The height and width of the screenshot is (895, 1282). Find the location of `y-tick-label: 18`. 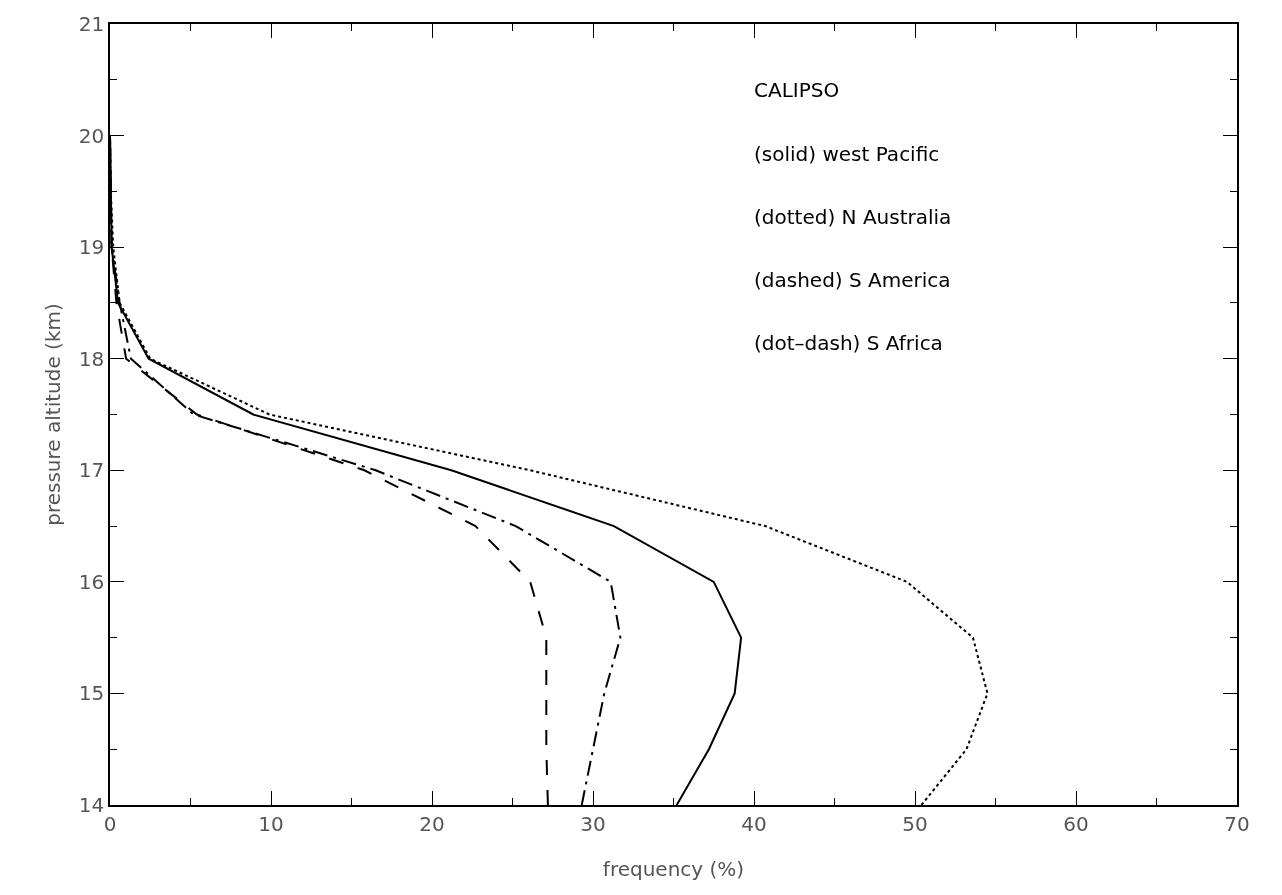

y-tick-label: 18 is located at coordinates (91, 358).